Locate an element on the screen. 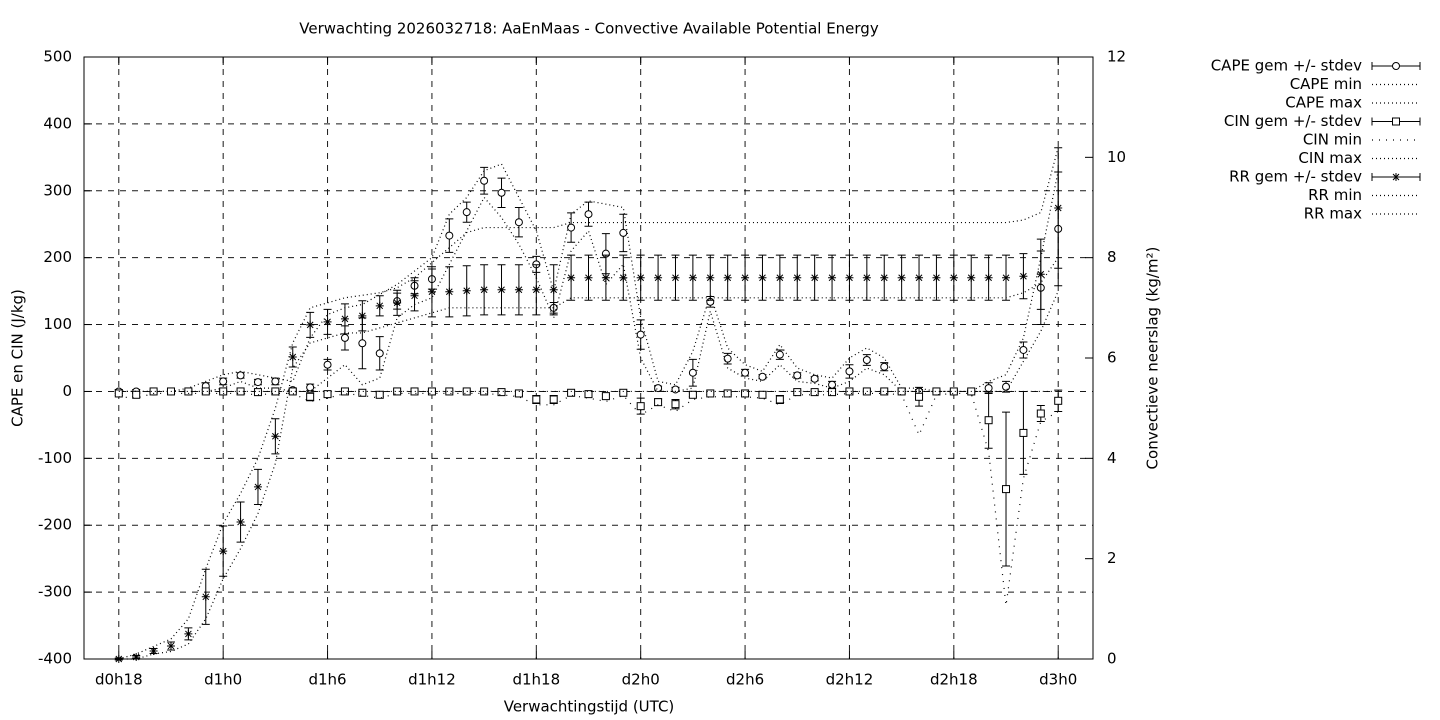  y-tick-label: 300 is located at coordinates (57, 190).